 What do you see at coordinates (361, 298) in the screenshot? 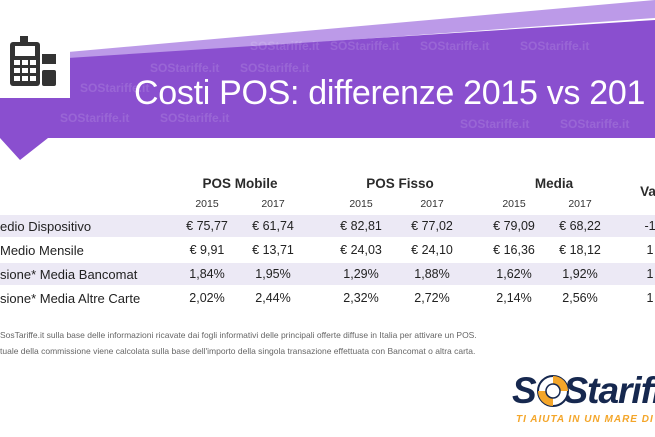
I see `table-cell: 2,32%` at bounding box center [361, 298].